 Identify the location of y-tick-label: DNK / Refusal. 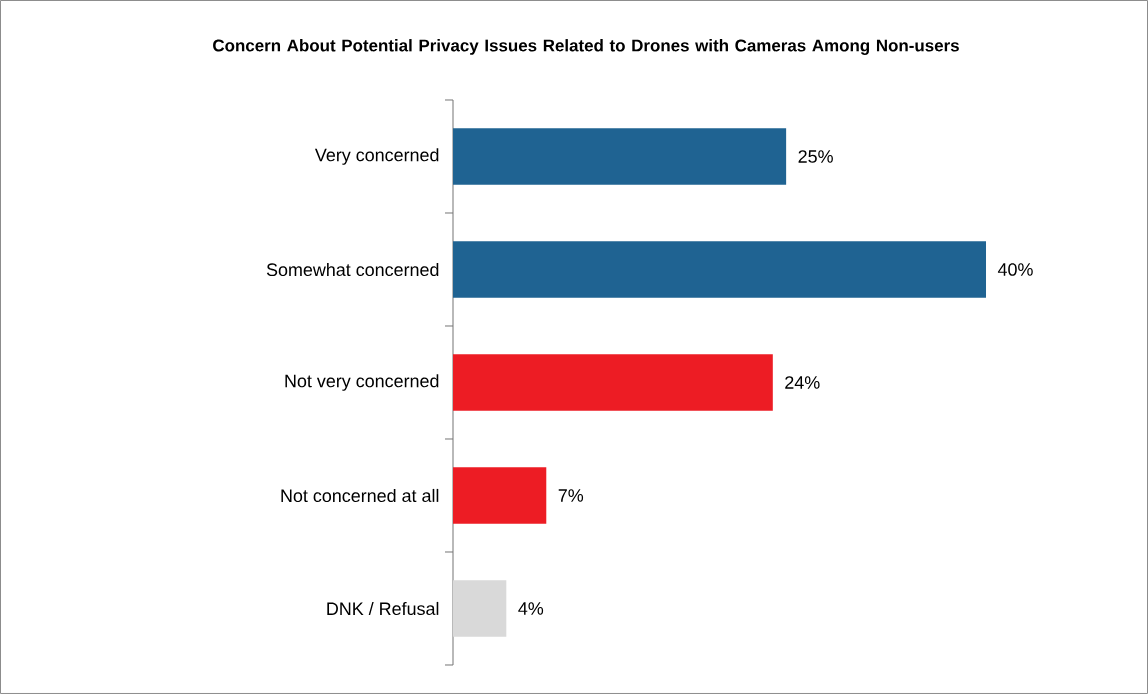
(383, 608).